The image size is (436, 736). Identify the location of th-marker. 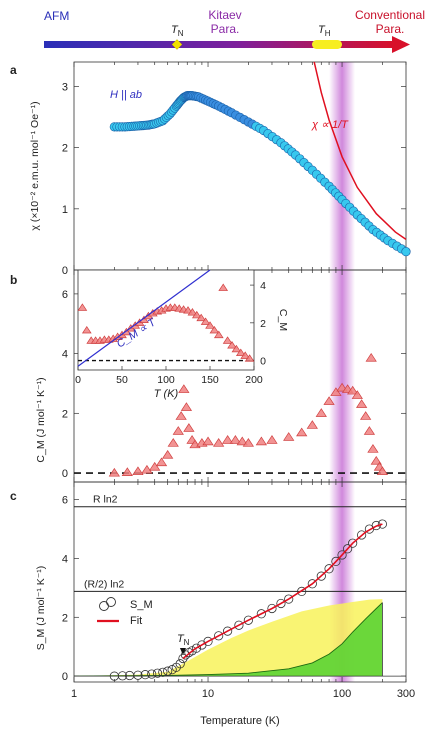
(327, 44).